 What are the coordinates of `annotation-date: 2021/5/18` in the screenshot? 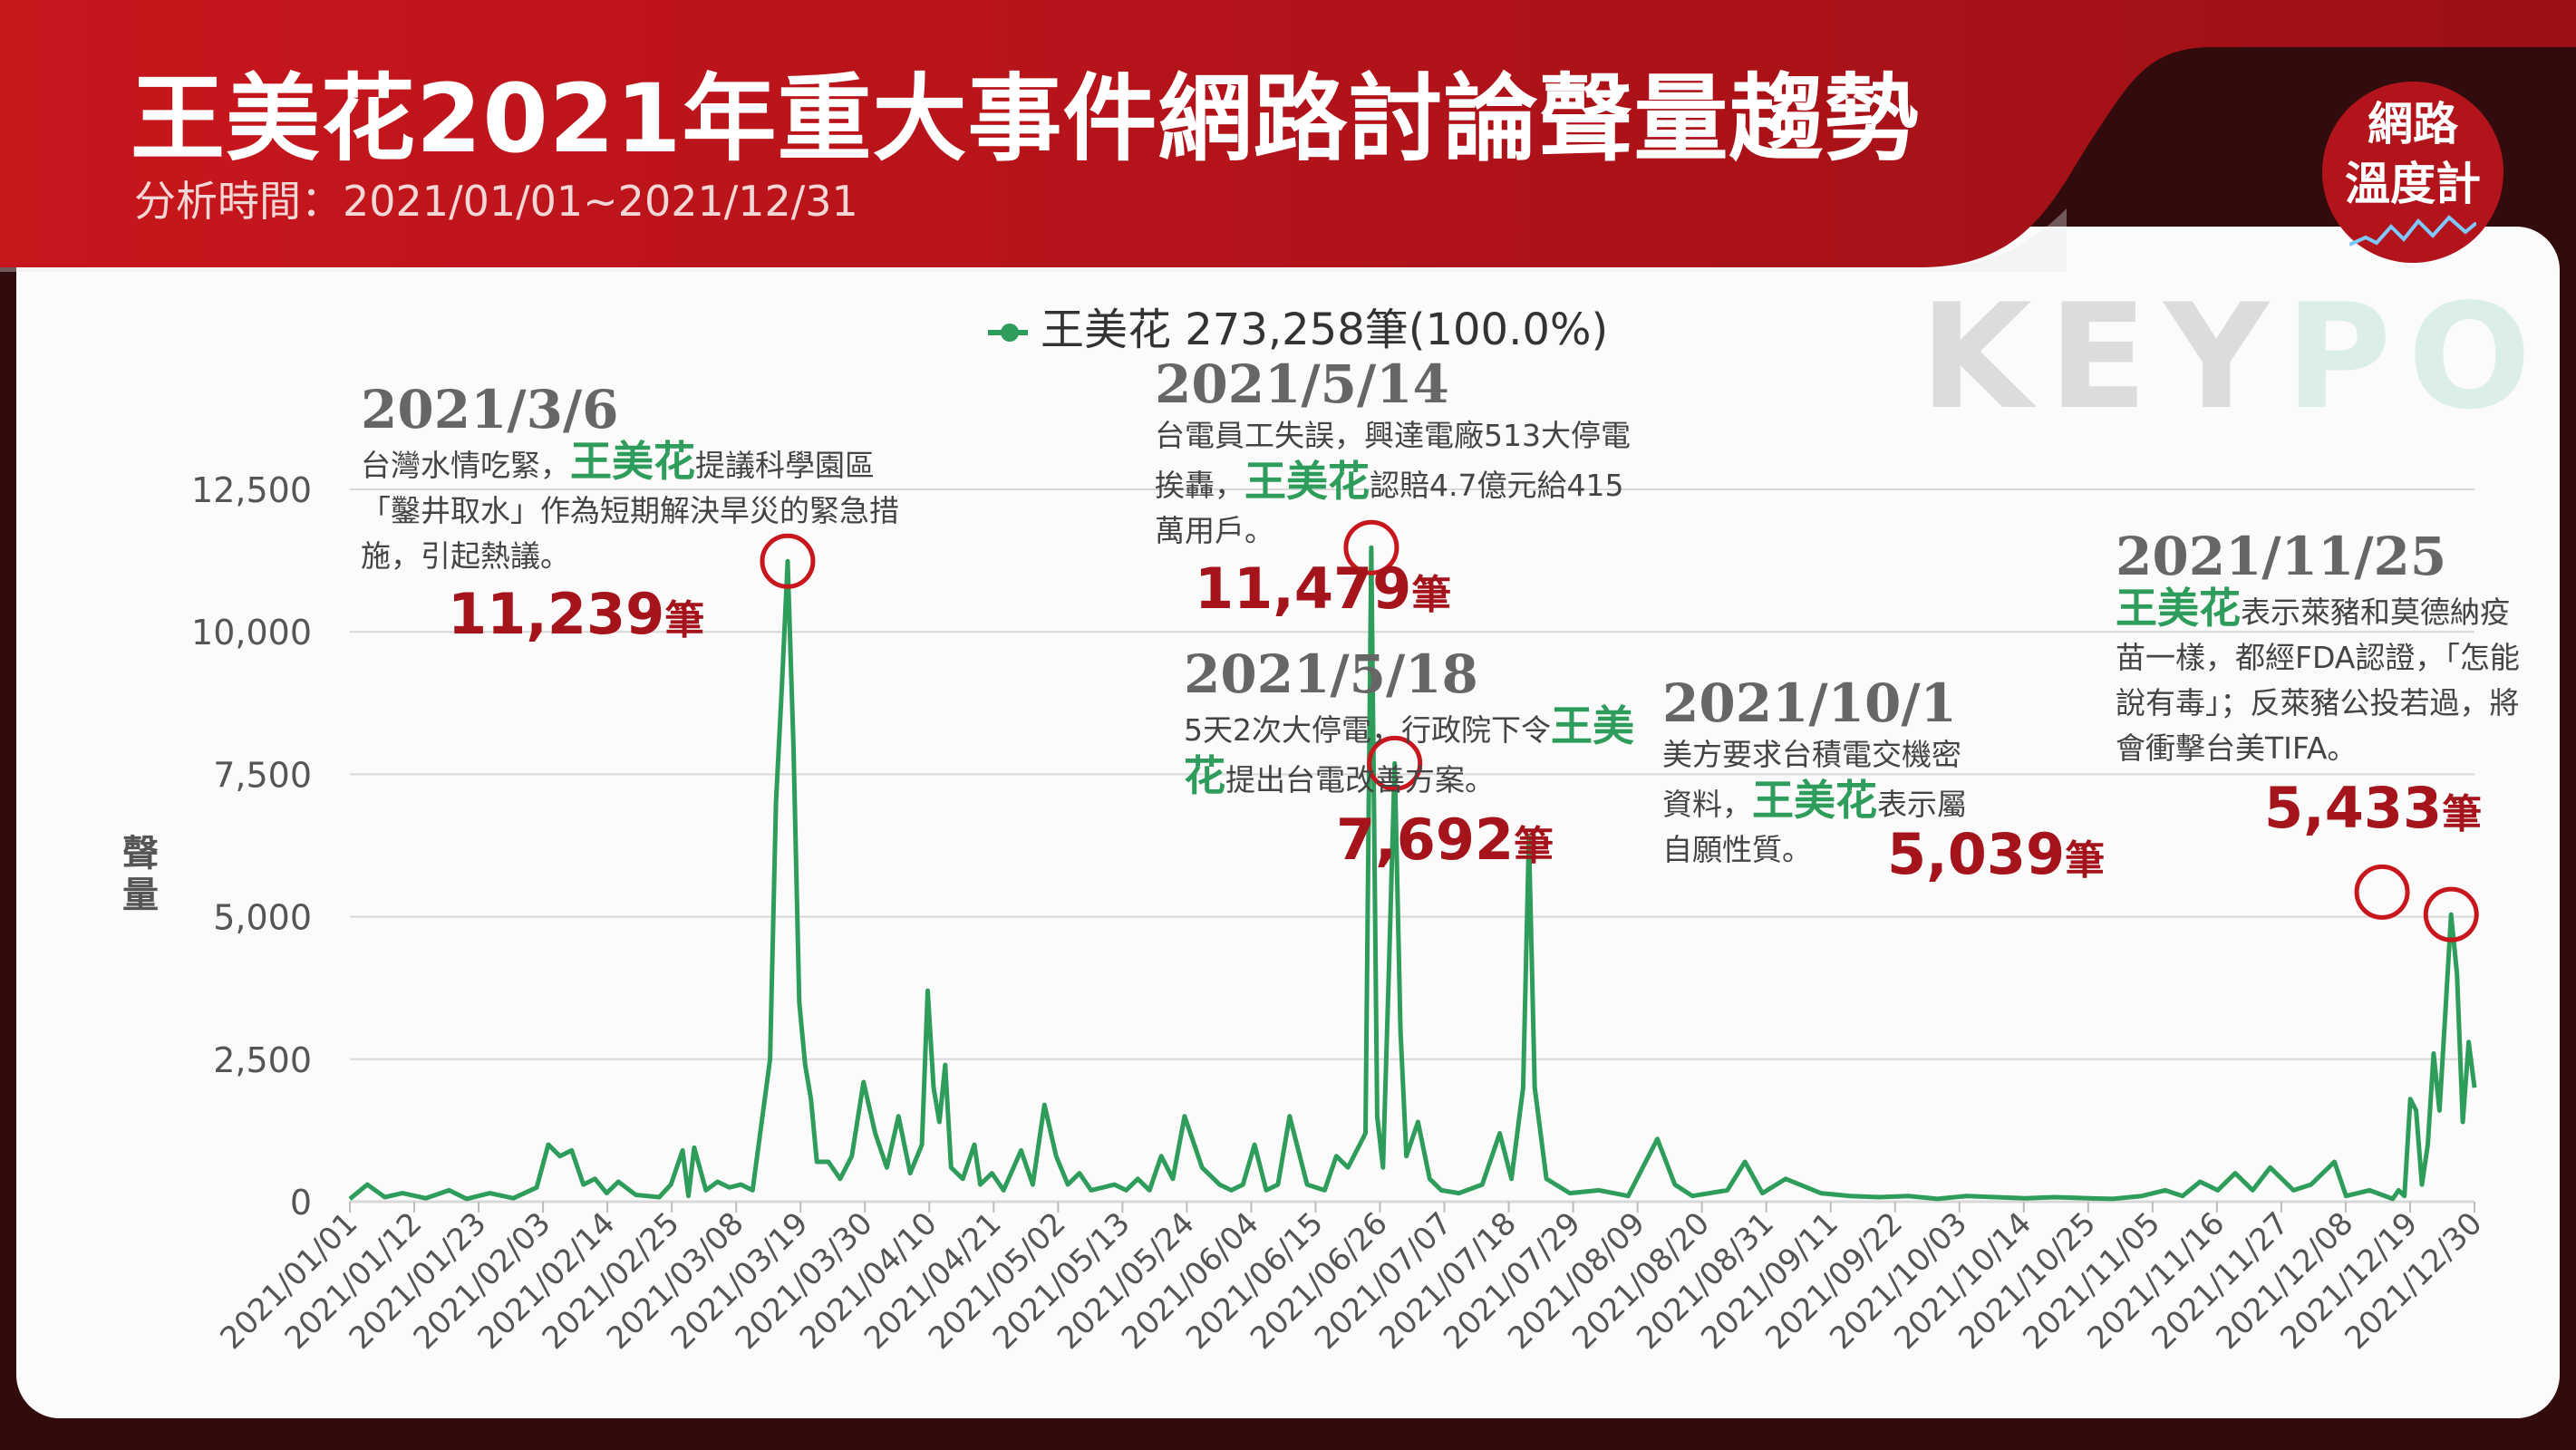 It's located at (1331, 674).